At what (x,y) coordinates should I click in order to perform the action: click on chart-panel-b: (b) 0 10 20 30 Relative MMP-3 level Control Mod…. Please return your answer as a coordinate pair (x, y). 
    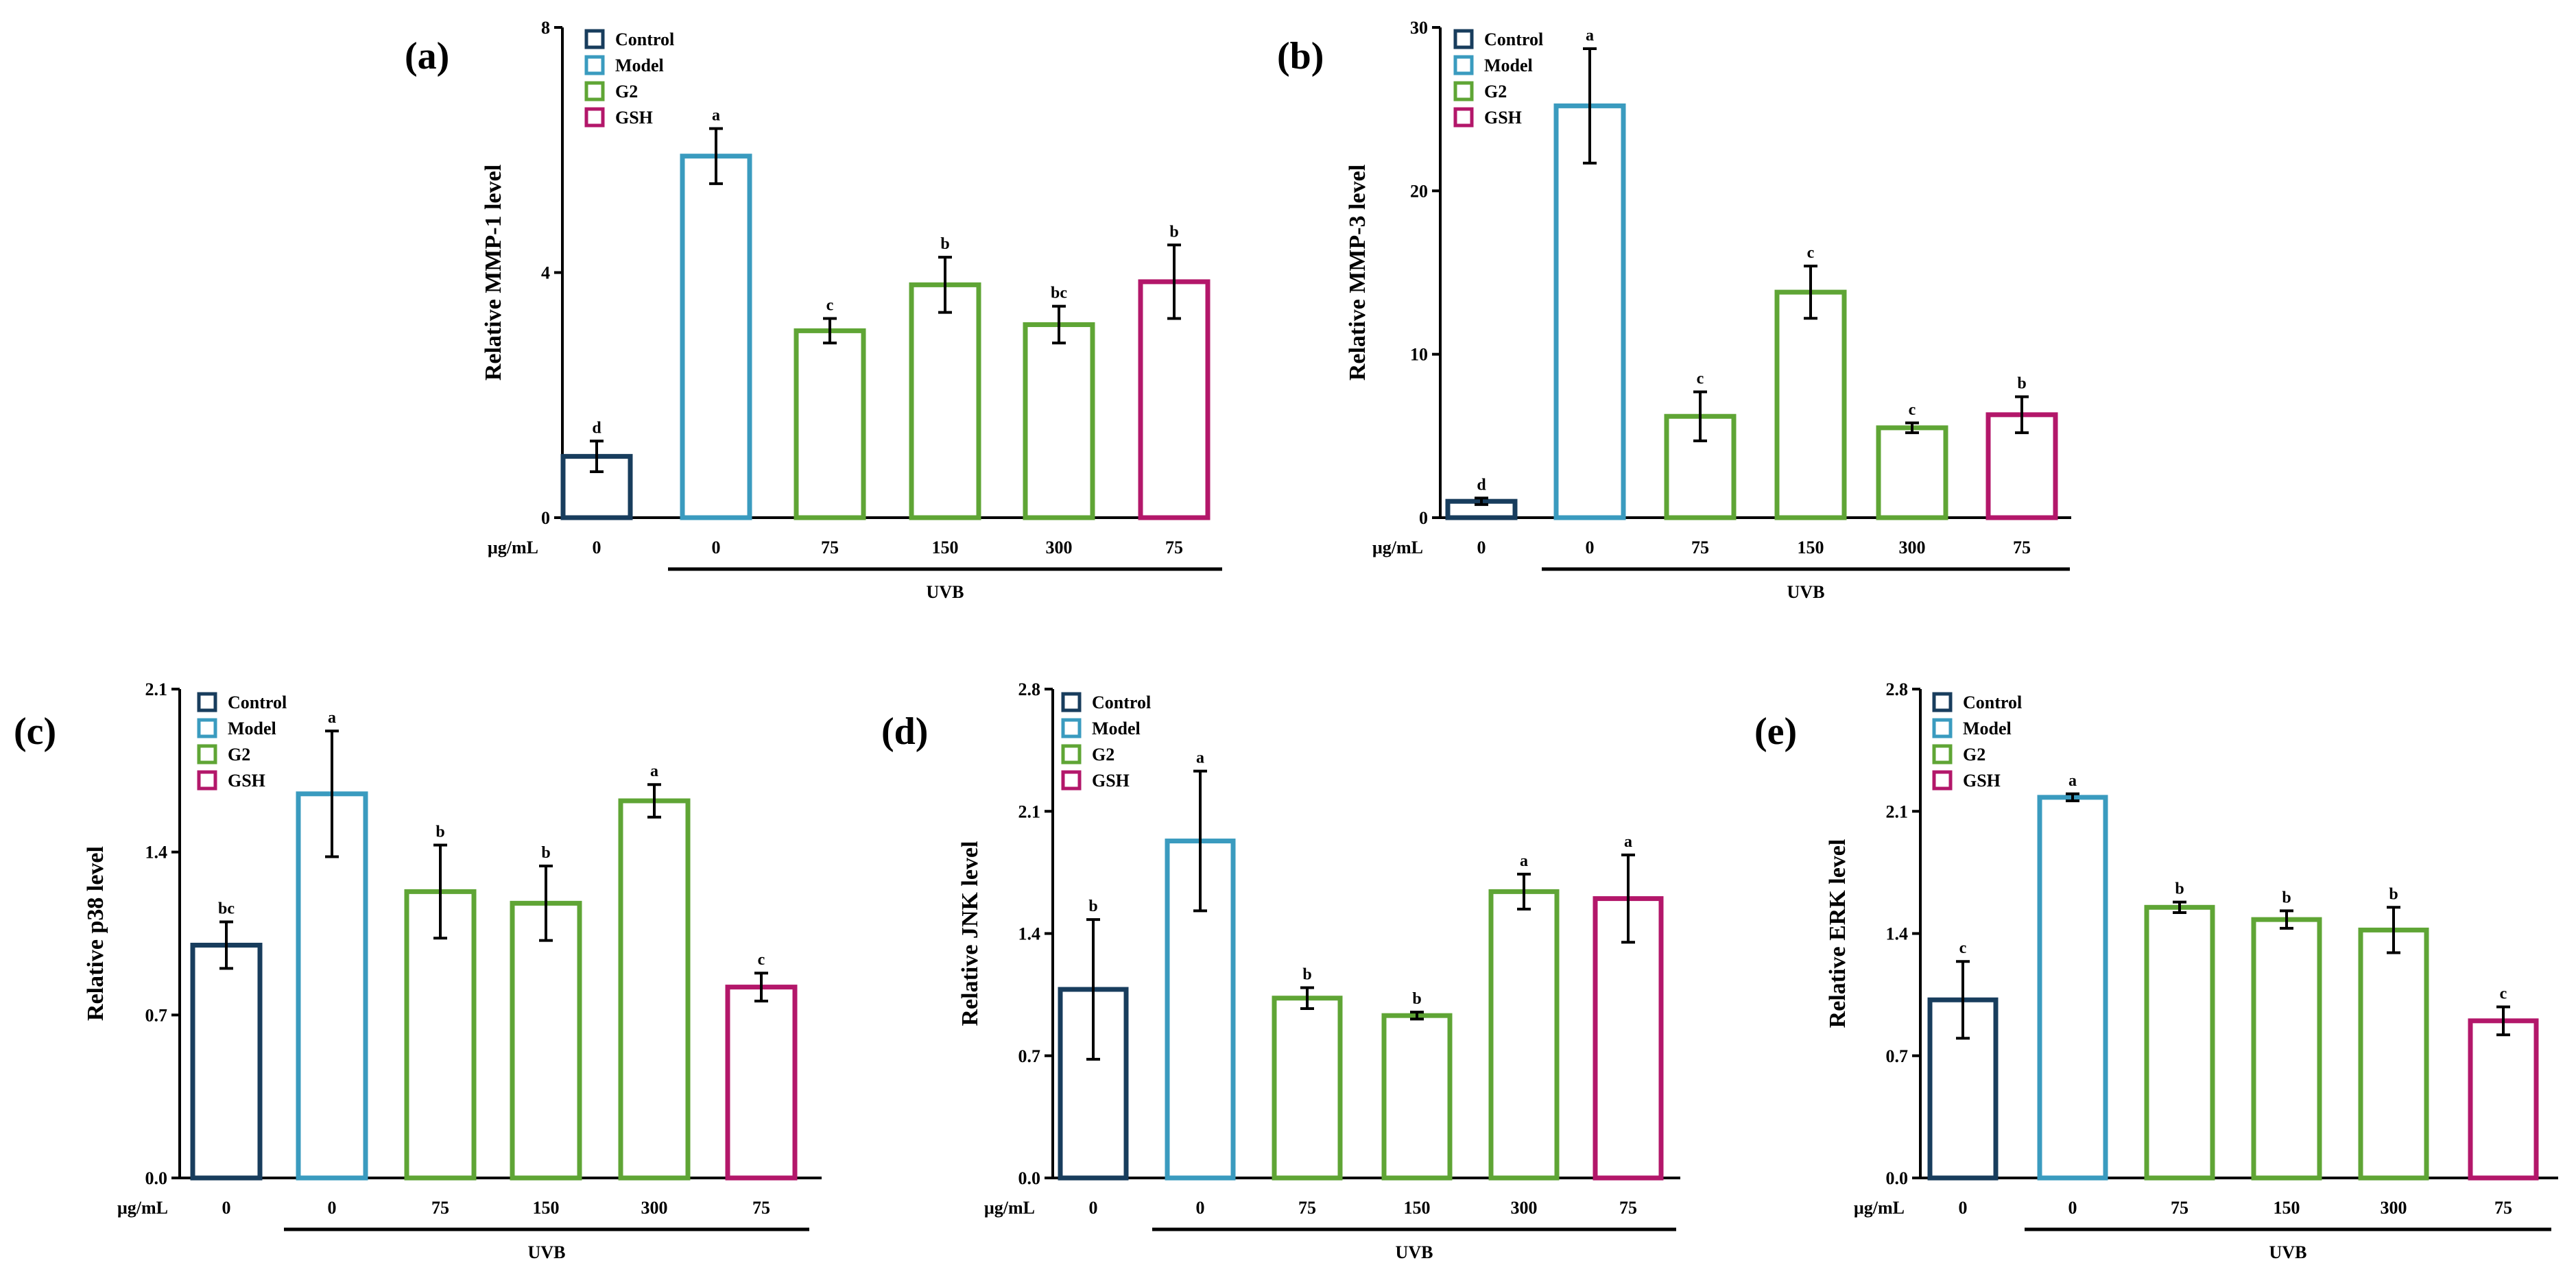
    Looking at the image, I should click on (1674, 310).